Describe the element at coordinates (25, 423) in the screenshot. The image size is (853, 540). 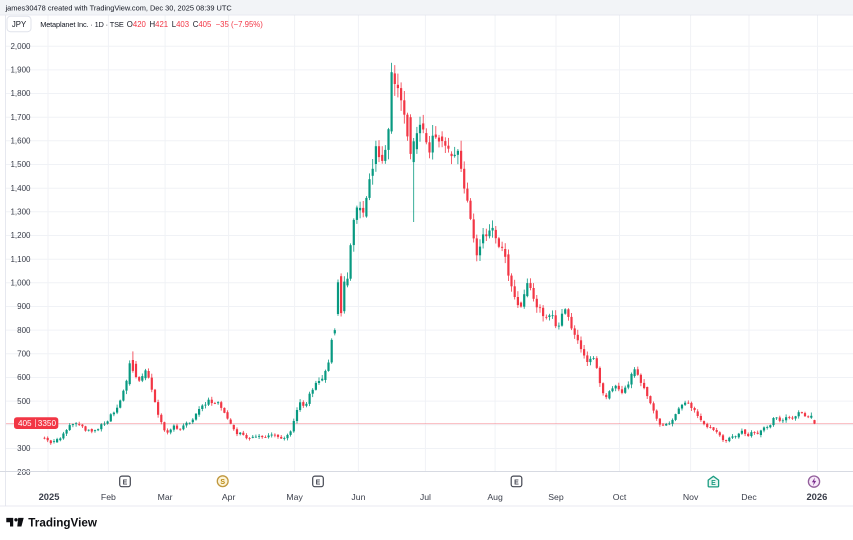
I see `svg-text: 405` at that location.